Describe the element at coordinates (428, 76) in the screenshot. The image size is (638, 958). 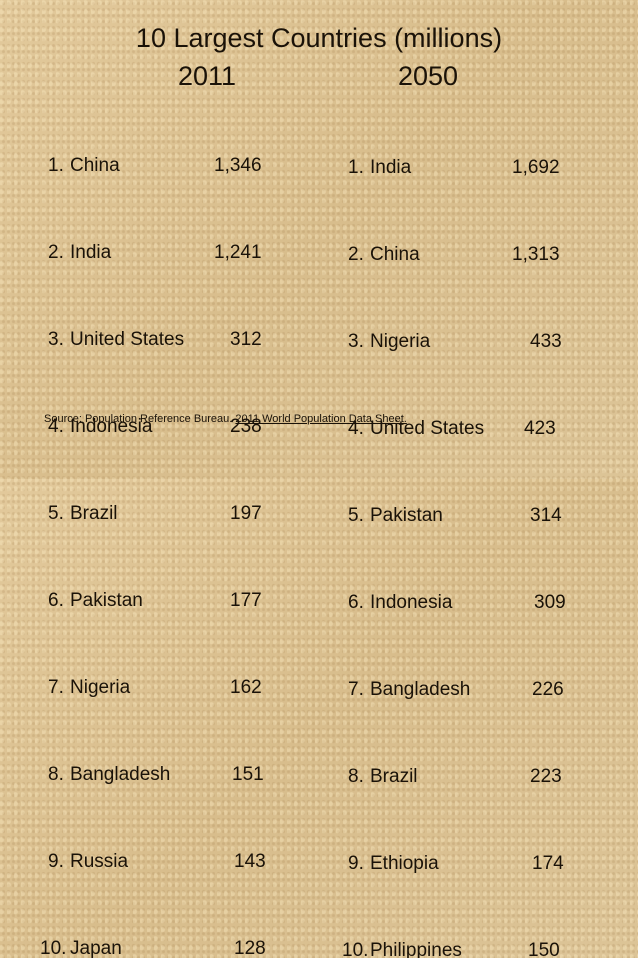
I see `year-2050-heading: 2050` at that location.